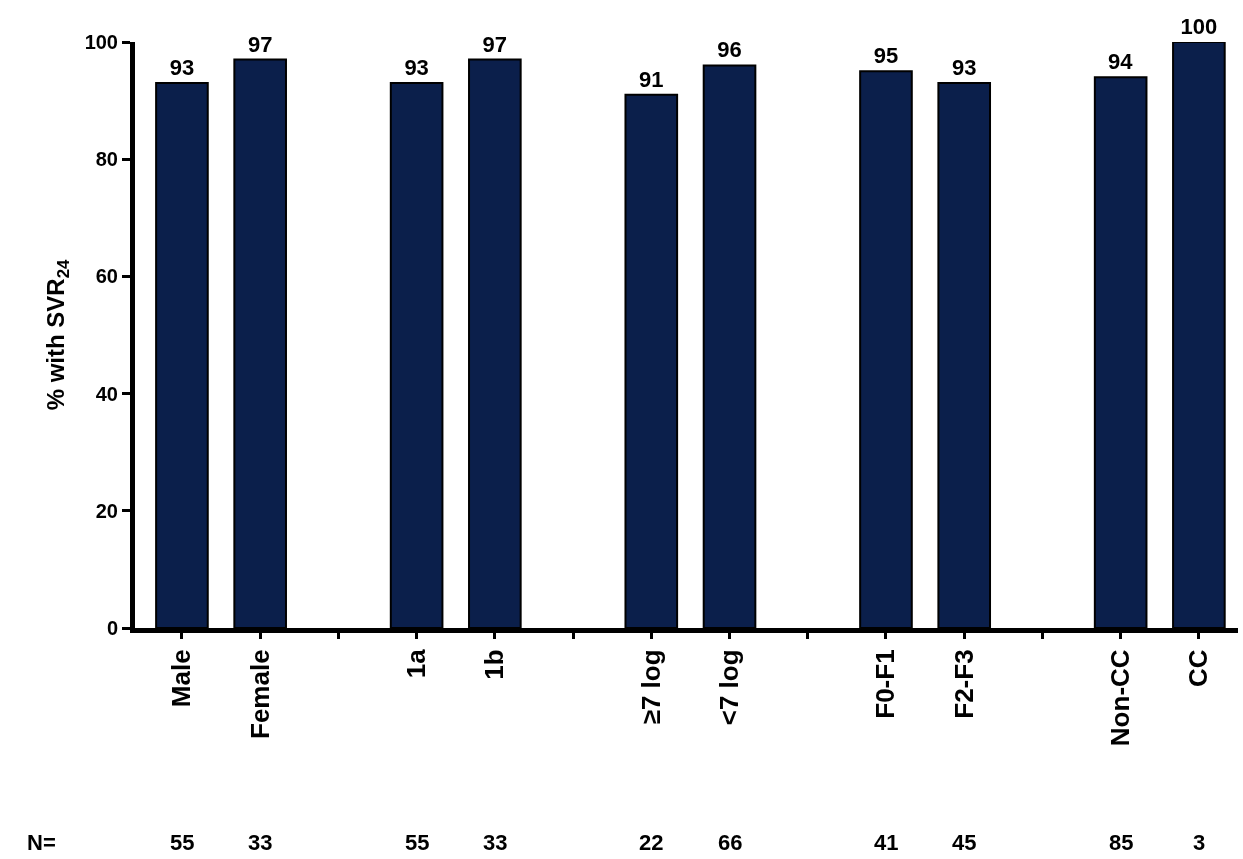 The image size is (1243, 859). What do you see at coordinates (106, 510) in the screenshot?
I see `y-tick-label: 20` at bounding box center [106, 510].